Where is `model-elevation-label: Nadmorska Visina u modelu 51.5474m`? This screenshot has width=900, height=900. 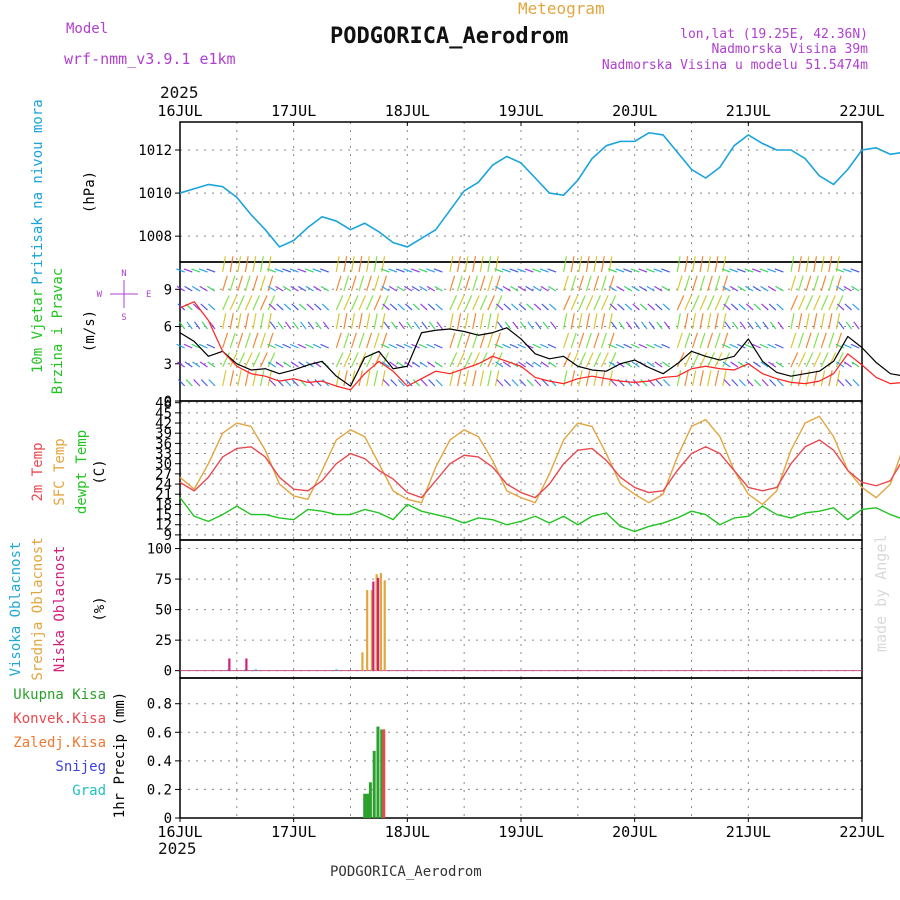
model-elevation-label: Nadmorska Visina u modelu 51.5474m is located at coordinates (735, 65).